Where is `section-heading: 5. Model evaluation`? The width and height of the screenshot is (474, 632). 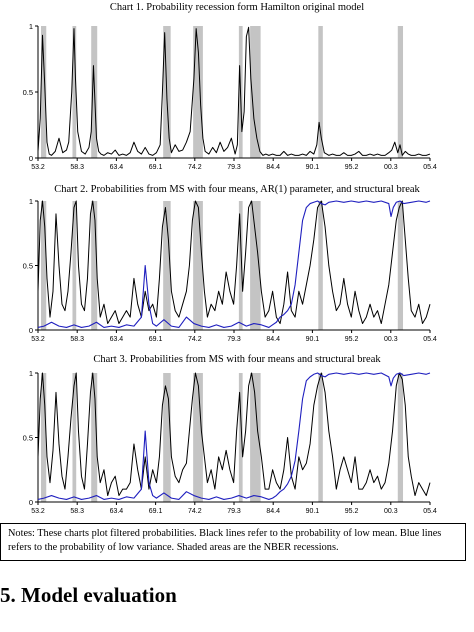 section-heading: 5. Model evaluation is located at coordinates (88, 595).